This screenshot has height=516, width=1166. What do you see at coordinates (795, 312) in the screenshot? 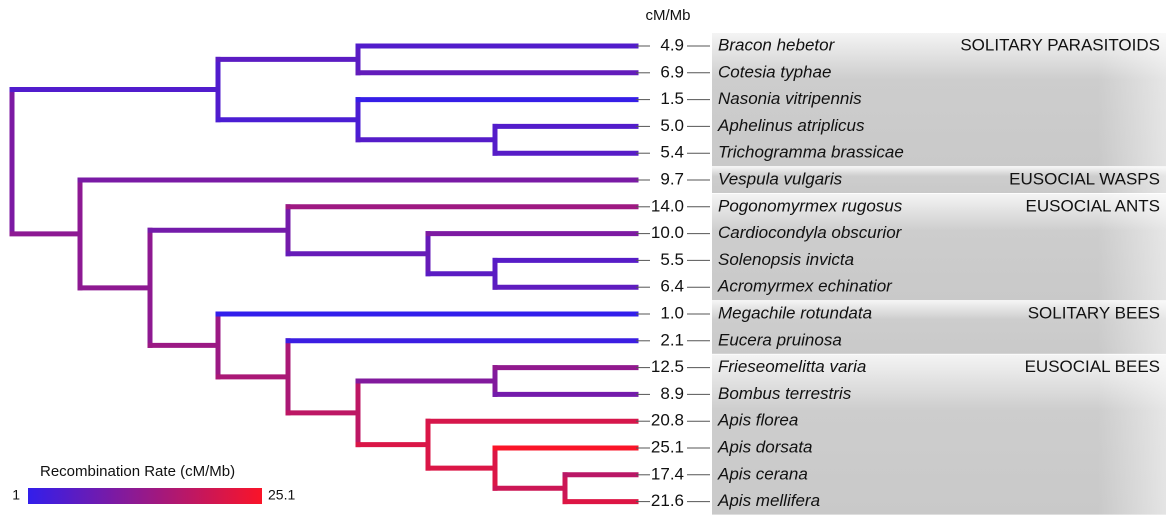
I see `species-name: Megachile rotundata` at bounding box center [795, 312].